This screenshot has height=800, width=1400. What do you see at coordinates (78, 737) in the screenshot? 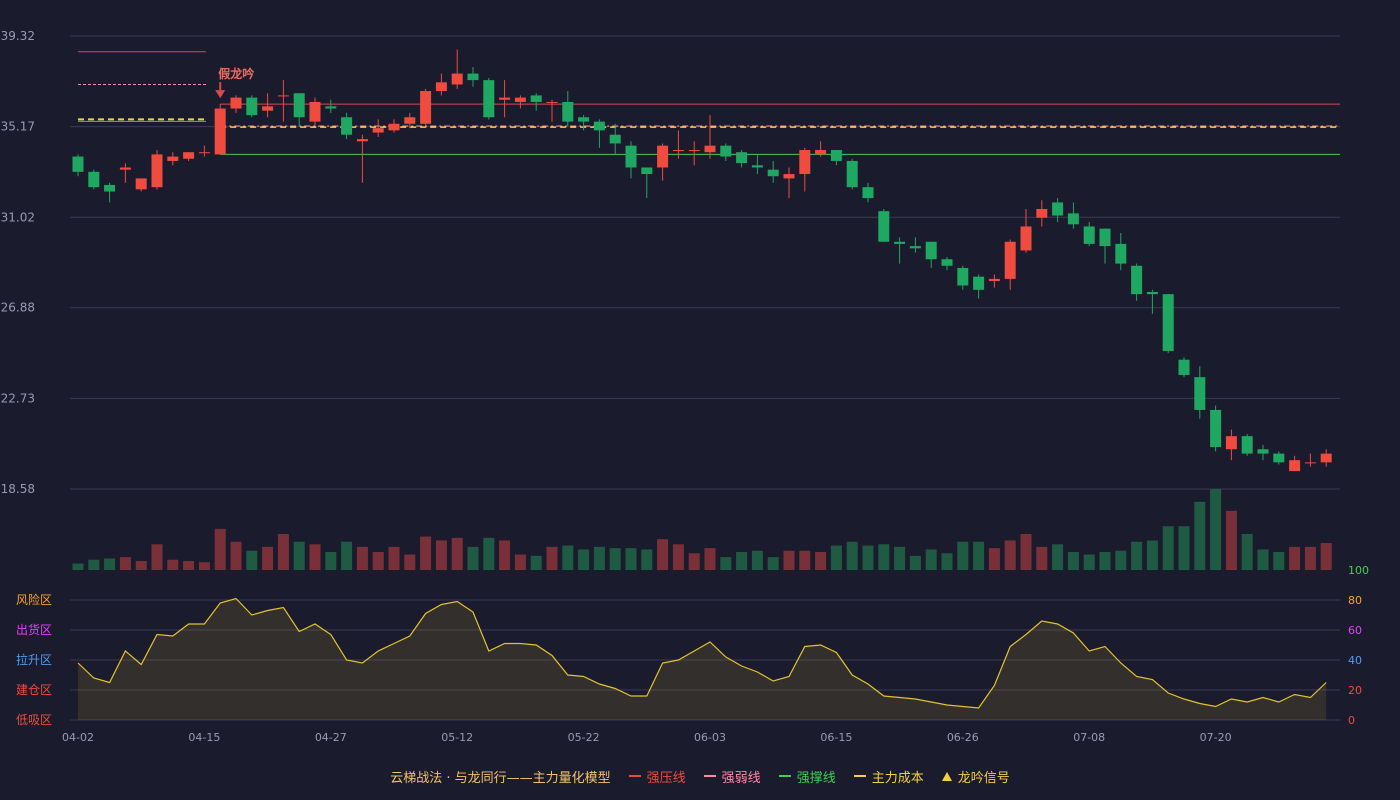
I see `x-tick-label: 04-02` at bounding box center [78, 737].